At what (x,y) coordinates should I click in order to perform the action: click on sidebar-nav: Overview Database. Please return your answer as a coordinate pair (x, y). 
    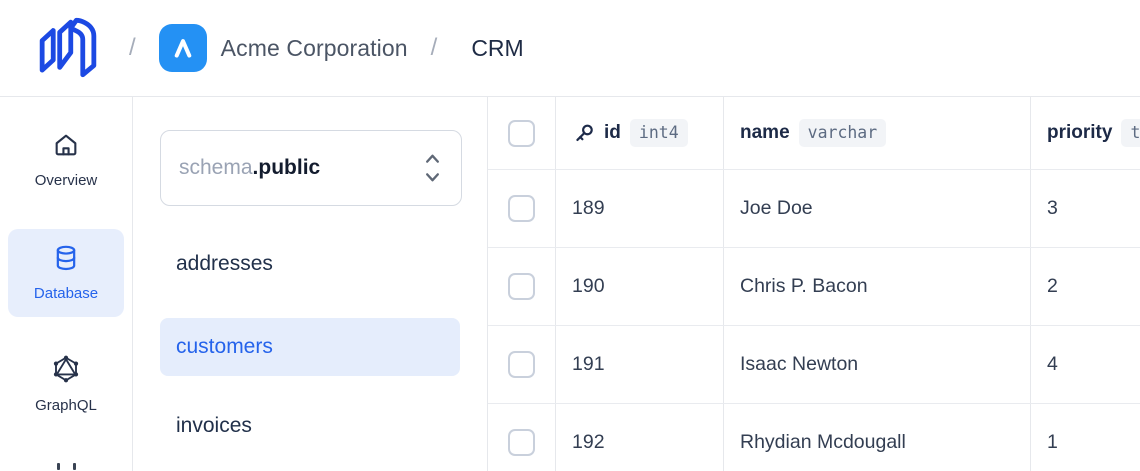
    Looking at the image, I should click on (66, 284).